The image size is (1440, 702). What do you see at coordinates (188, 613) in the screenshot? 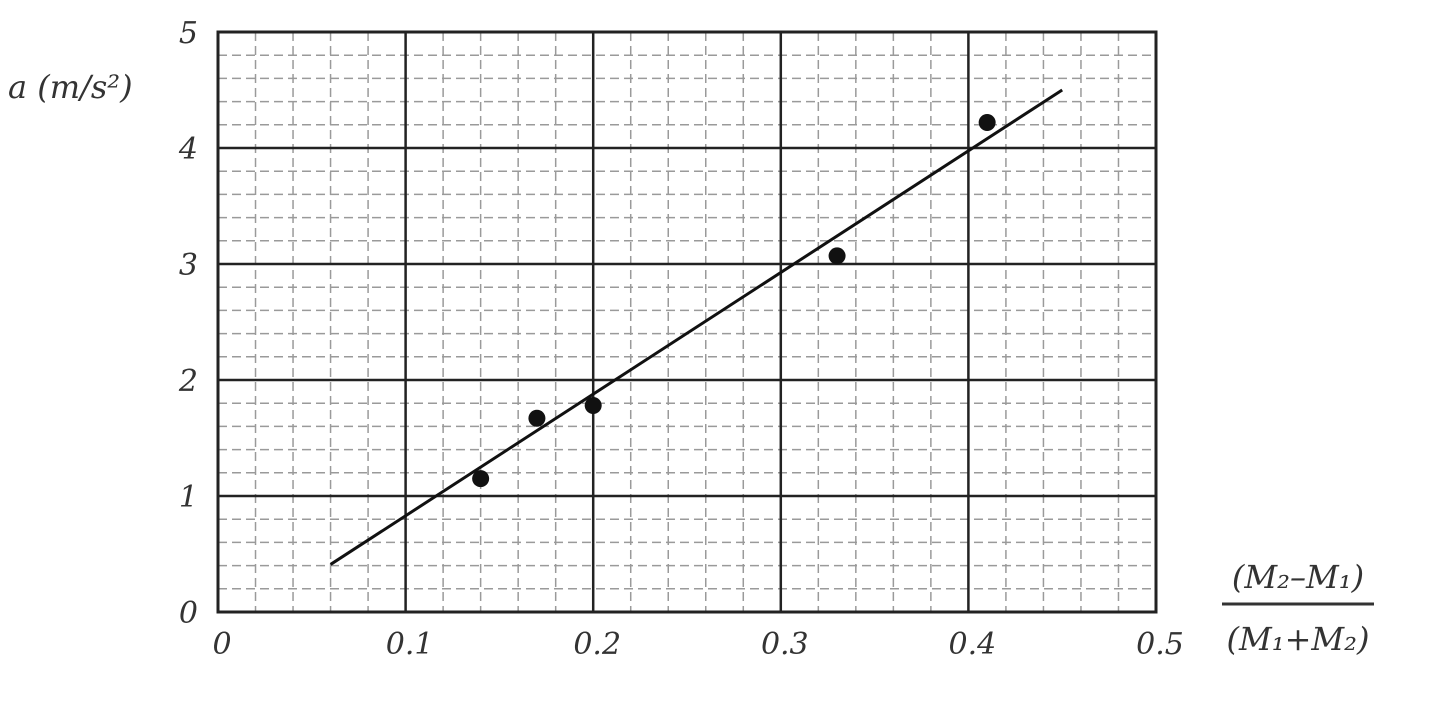
I see `y-tick-label: 0` at bounding box center [188, 613].